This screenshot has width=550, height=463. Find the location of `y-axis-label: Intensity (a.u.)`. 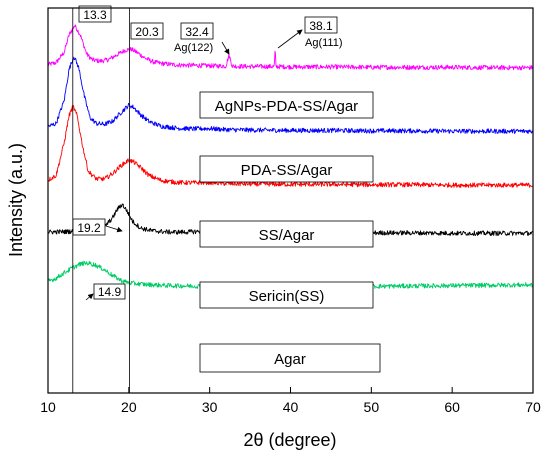

y-axis-label: Intensity (a.u.) is located at coordinates (16, 200).